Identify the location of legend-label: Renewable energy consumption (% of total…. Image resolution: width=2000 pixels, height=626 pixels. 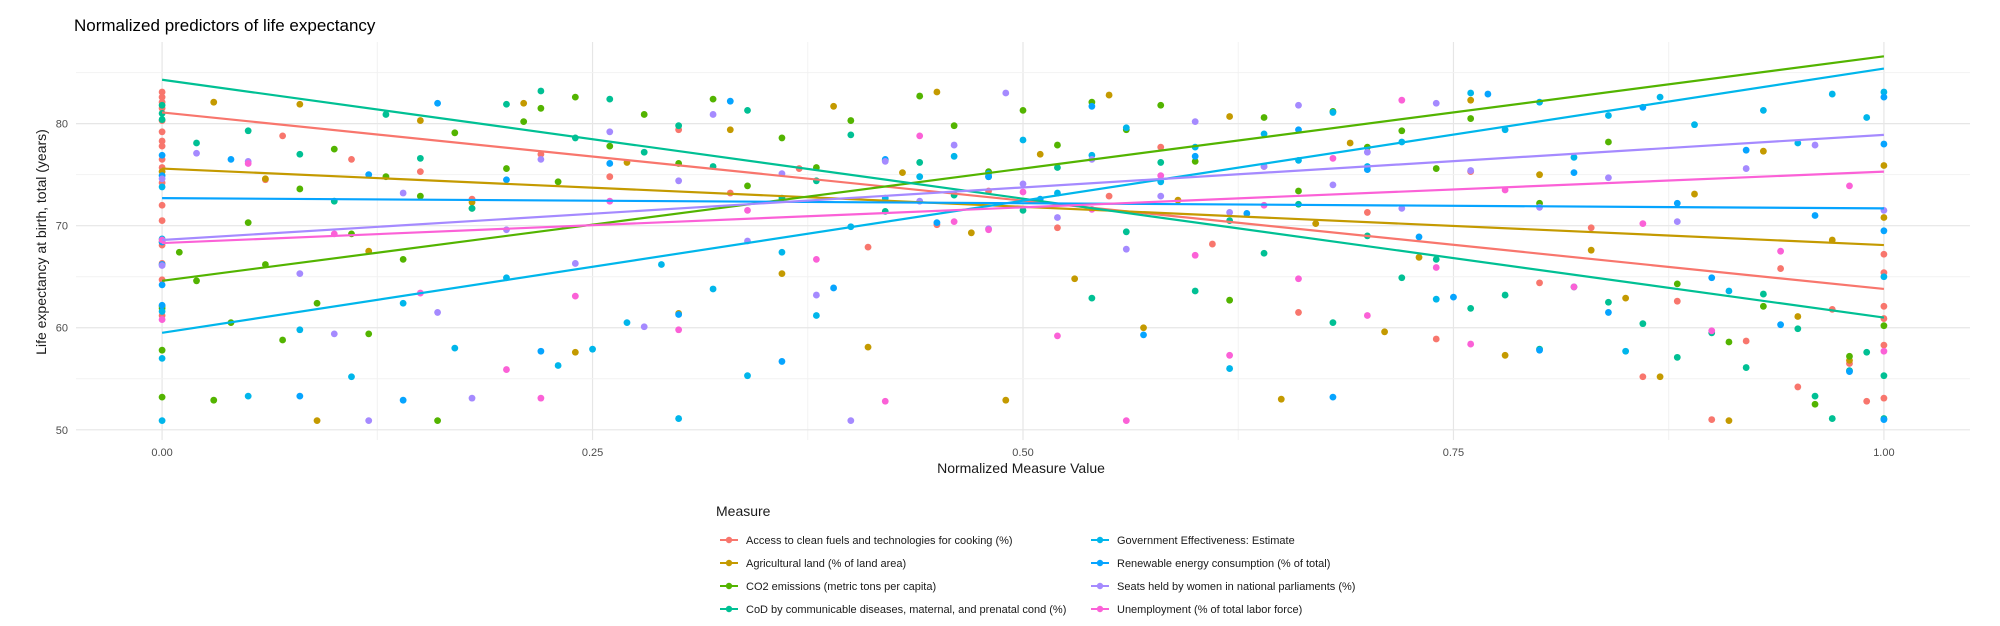
(1223, 564).